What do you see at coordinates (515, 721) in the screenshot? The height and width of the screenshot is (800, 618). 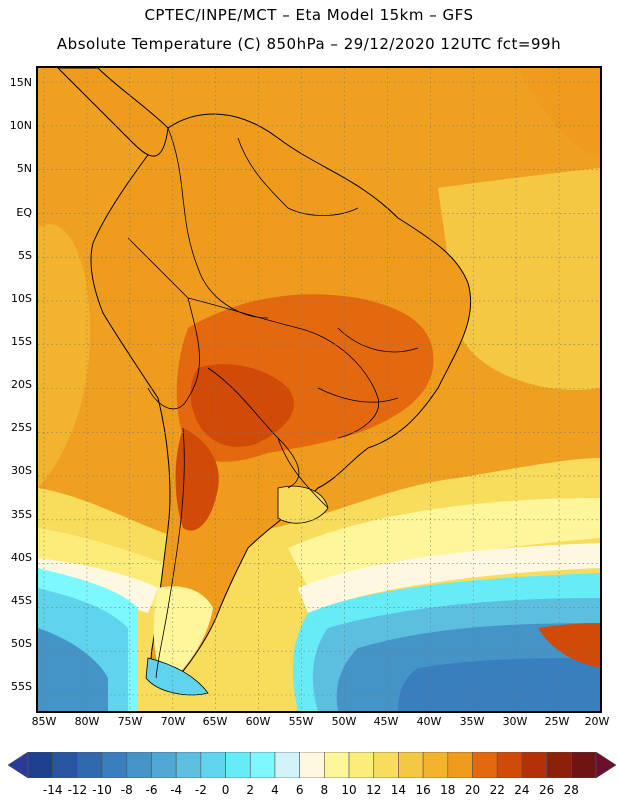 I see `lon-label: 30W` at bounding box center [515, 721].